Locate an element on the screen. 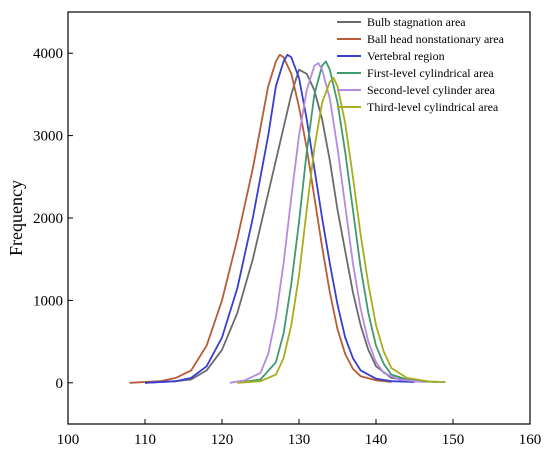 The height and width of the screenshot is (459, 550). x-tick-label: 100 is located at coordinates (68, 440).